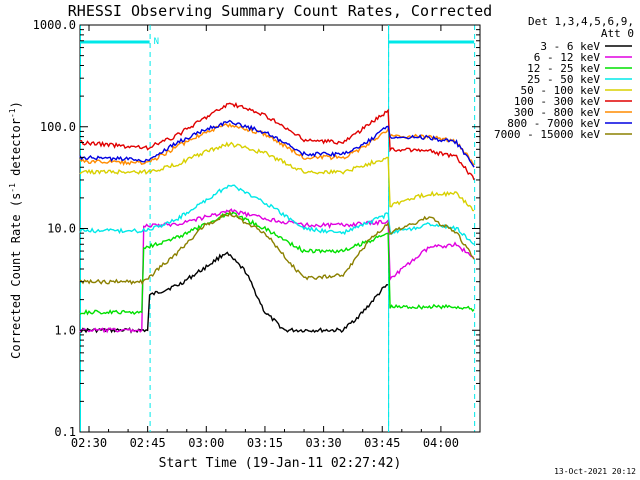  What do you see at coordinates (382, 443) in the screenshot?
I see `x-tick-label-5: 03:45` at bounding box center [382, 443].